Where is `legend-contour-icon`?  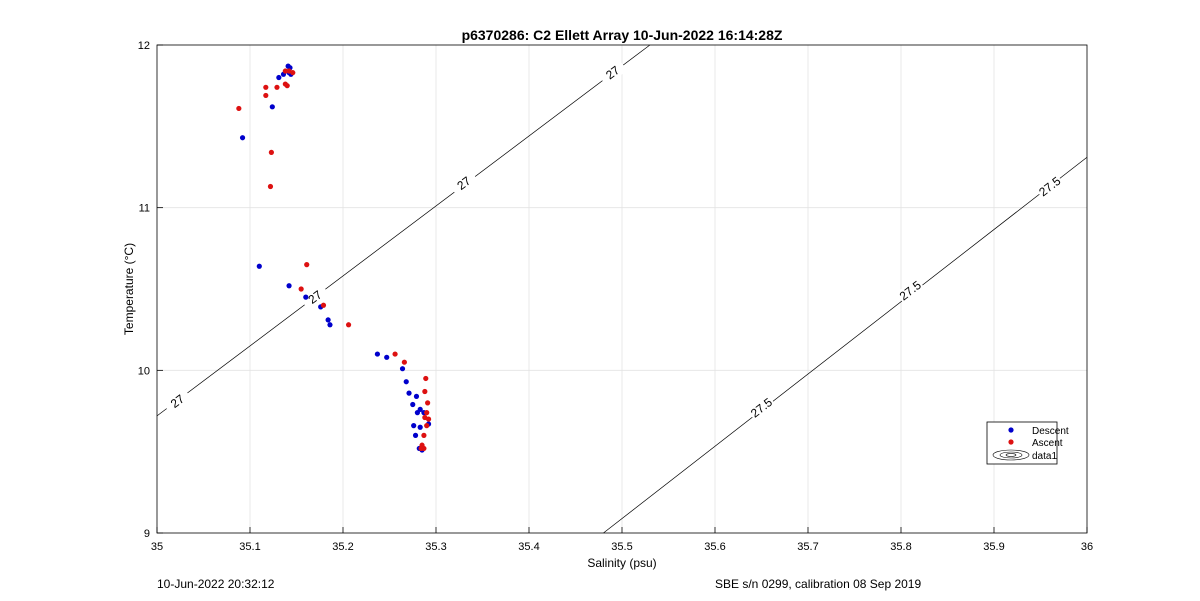 legend-contour-icon is located at coordinates (1011, 455).